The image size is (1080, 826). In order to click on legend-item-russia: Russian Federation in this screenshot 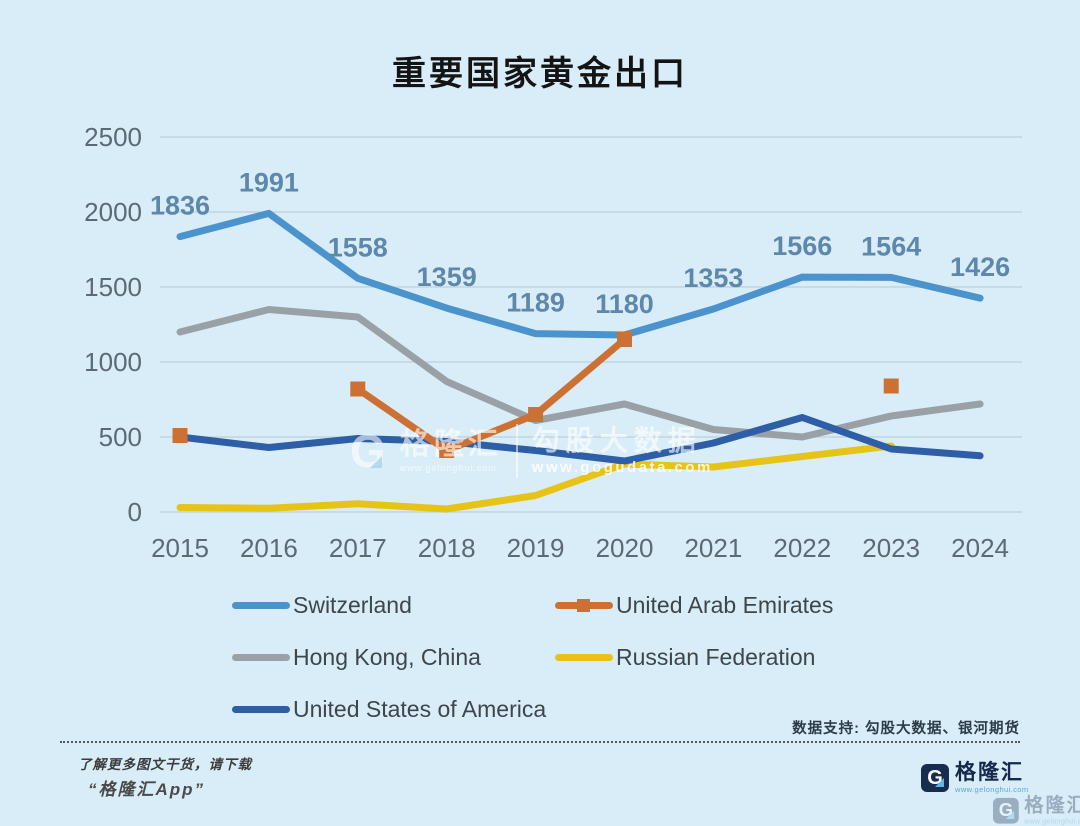, I will do `click(694, 657)`.